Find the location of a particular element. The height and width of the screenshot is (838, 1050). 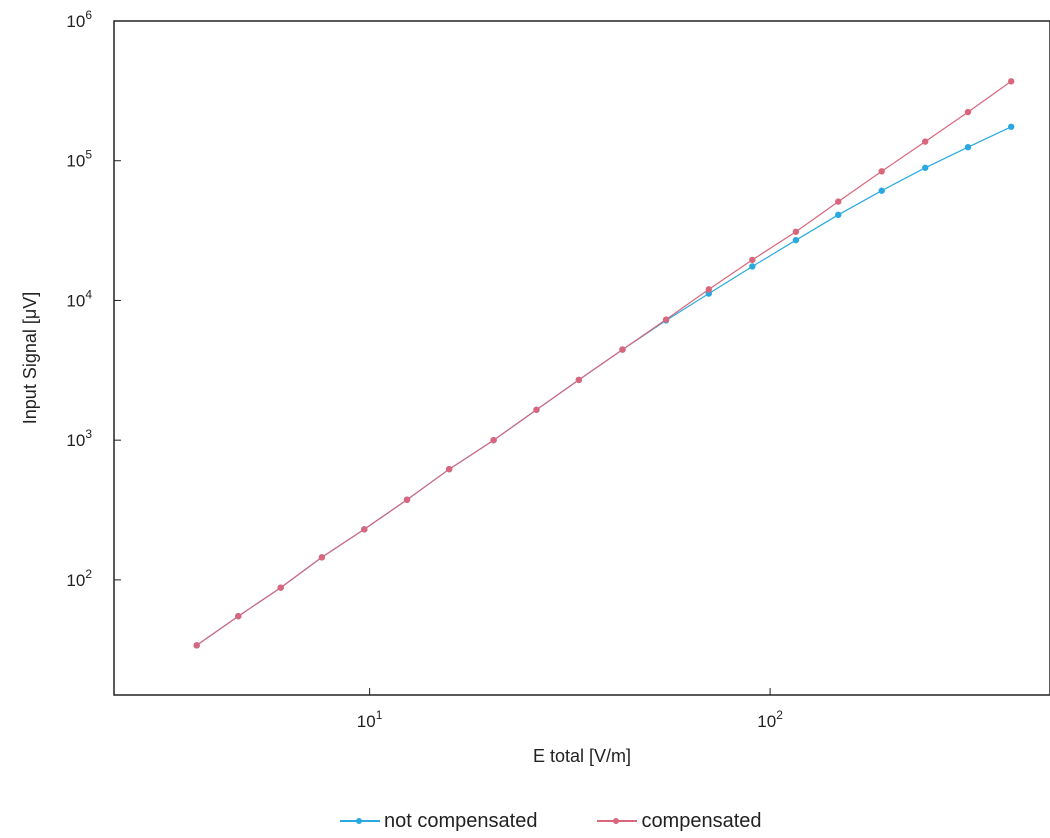

legend-swatch-not-compensated is located at coordinates (360, 821).